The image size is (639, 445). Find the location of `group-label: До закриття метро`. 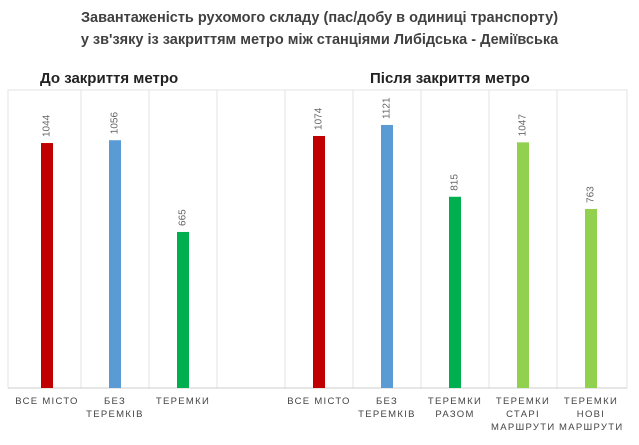

group-label: До закриття метро is located at coordinates (109, 78).